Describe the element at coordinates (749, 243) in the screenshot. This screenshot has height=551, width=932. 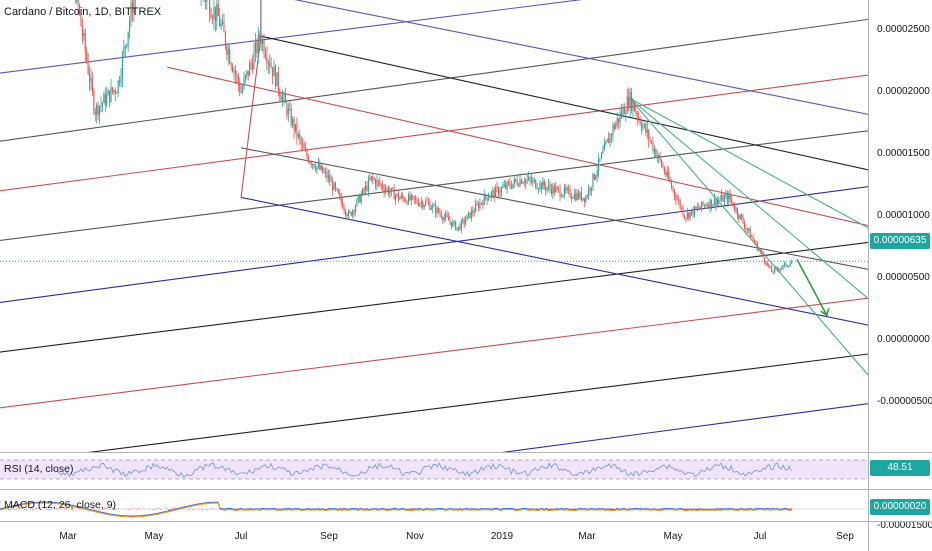
I see `trend-line` at that location.